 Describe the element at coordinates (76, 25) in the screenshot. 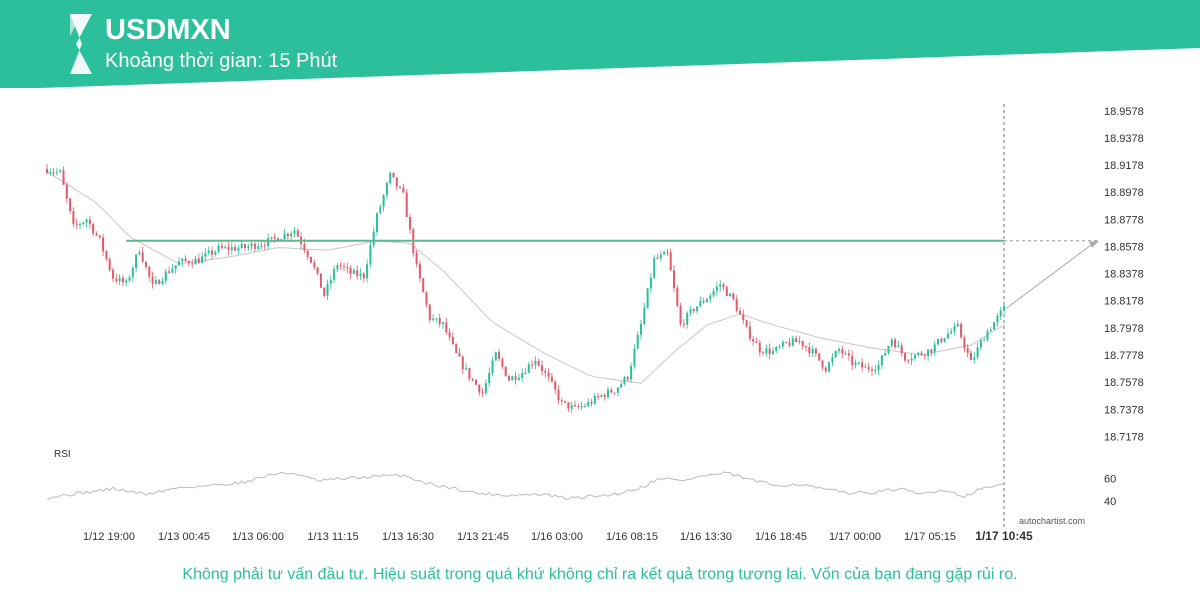

I see `brand-logo-shade` at that location.